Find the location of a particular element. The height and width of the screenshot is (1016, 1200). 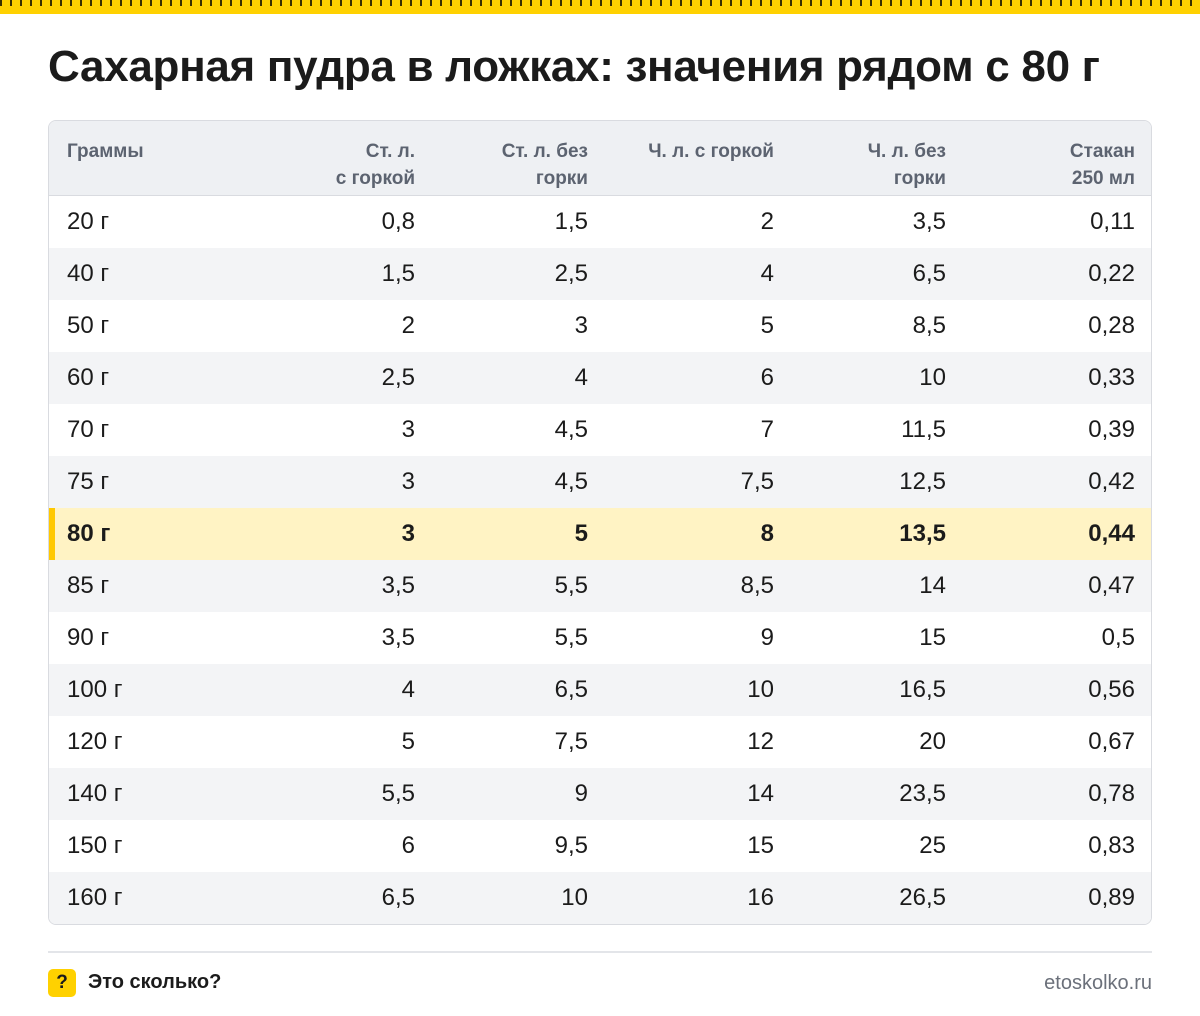

value-cell: 0,89 is located at coordinates (1111, 897).